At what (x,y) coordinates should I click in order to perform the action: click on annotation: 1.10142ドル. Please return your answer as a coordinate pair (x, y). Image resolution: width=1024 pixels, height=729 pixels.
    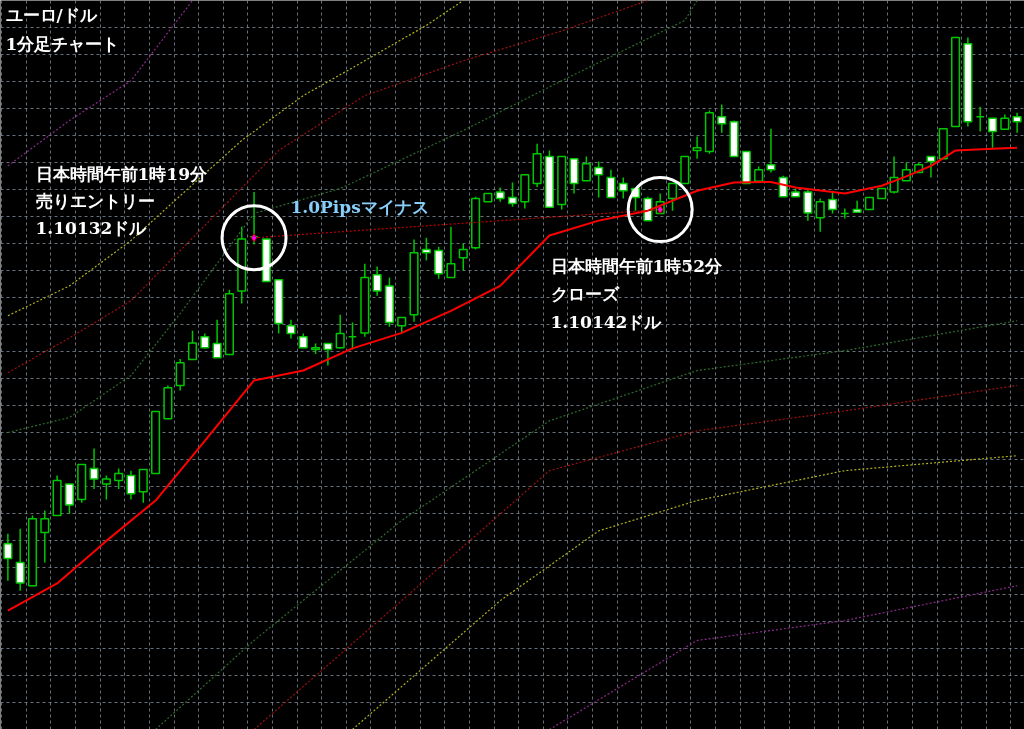
    Looking at the image, I should click on (606, 321).